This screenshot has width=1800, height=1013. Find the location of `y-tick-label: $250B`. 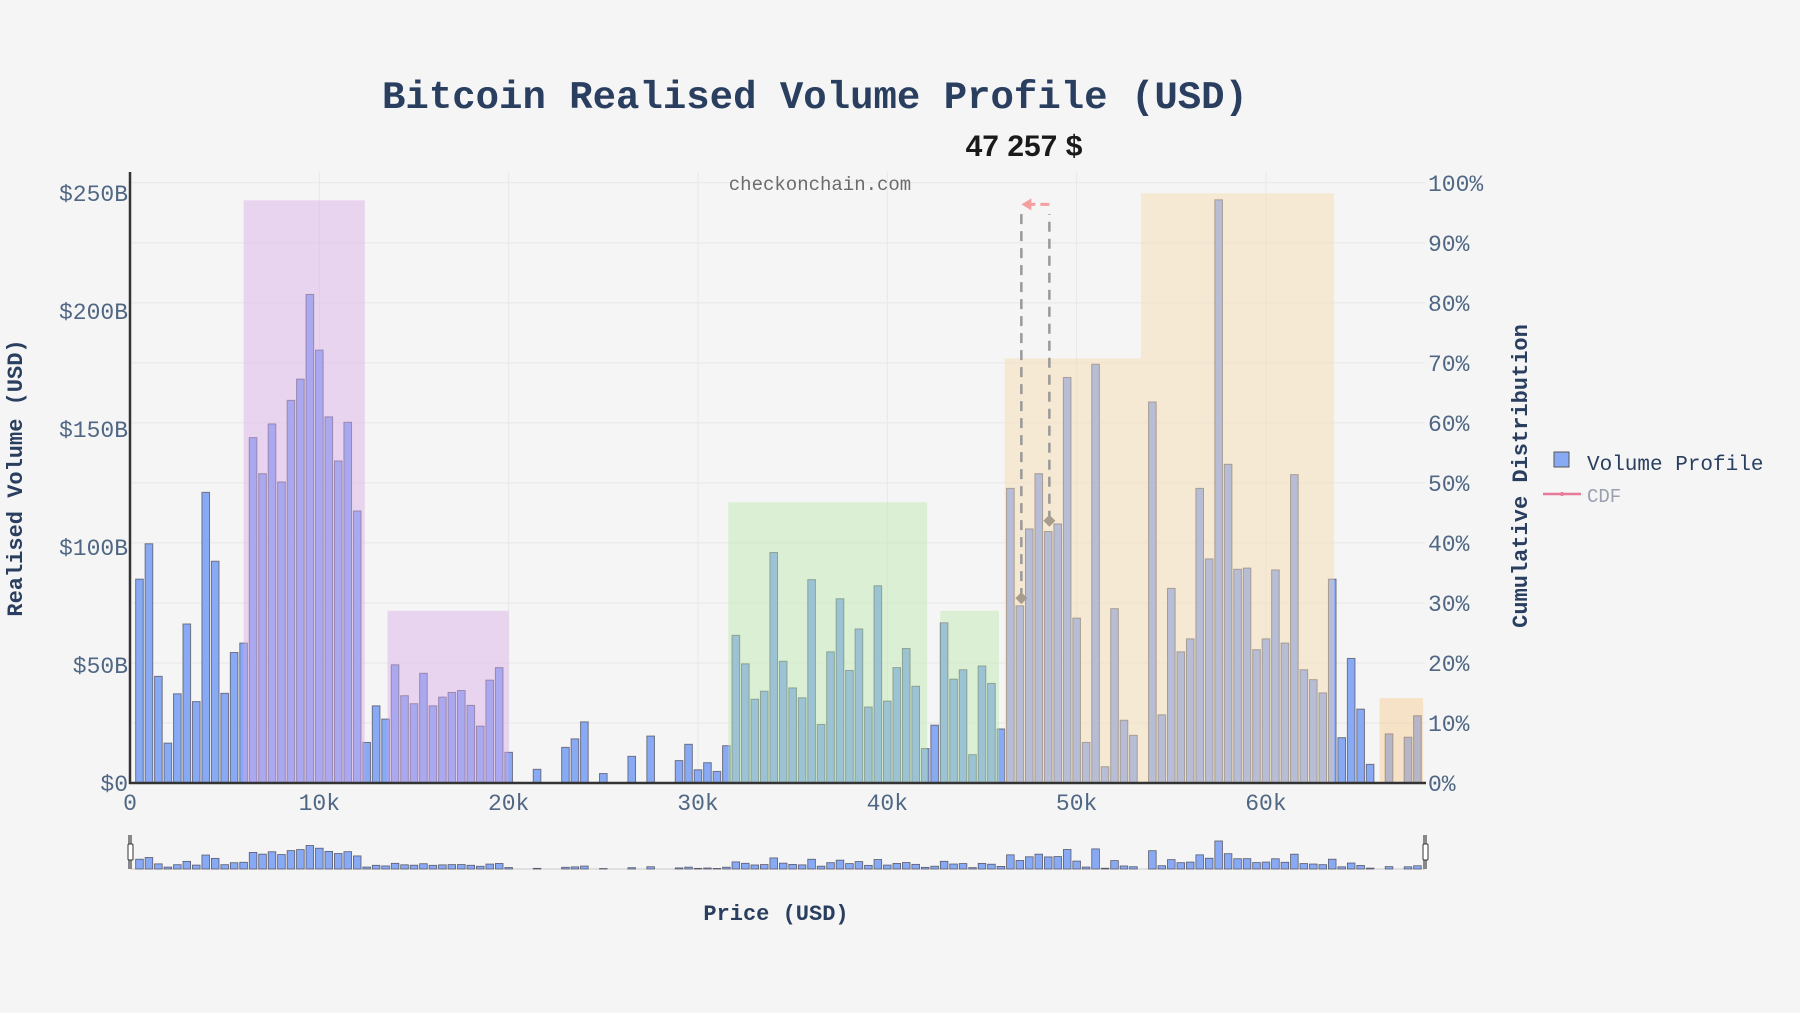

y-tick-label: $250B is located at coordinates (93, 195).